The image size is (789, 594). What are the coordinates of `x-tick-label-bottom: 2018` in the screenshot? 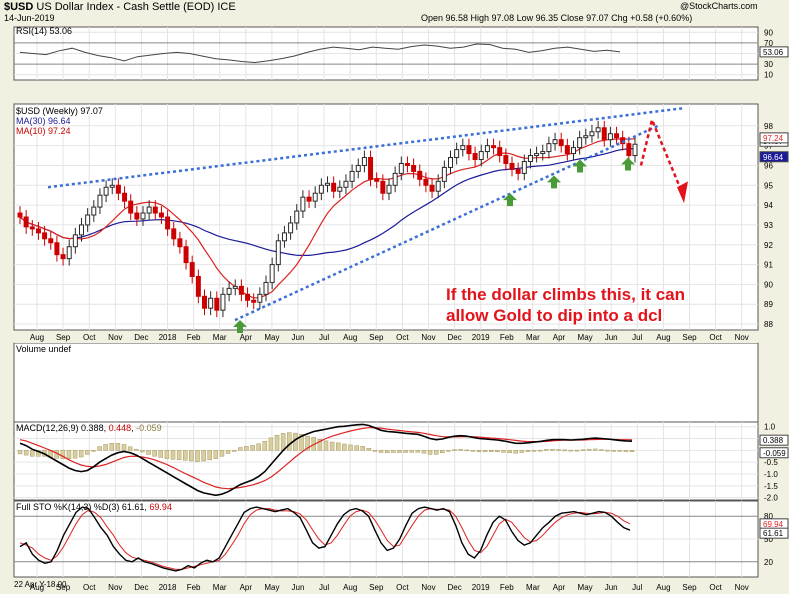 It's located at (168, 587).